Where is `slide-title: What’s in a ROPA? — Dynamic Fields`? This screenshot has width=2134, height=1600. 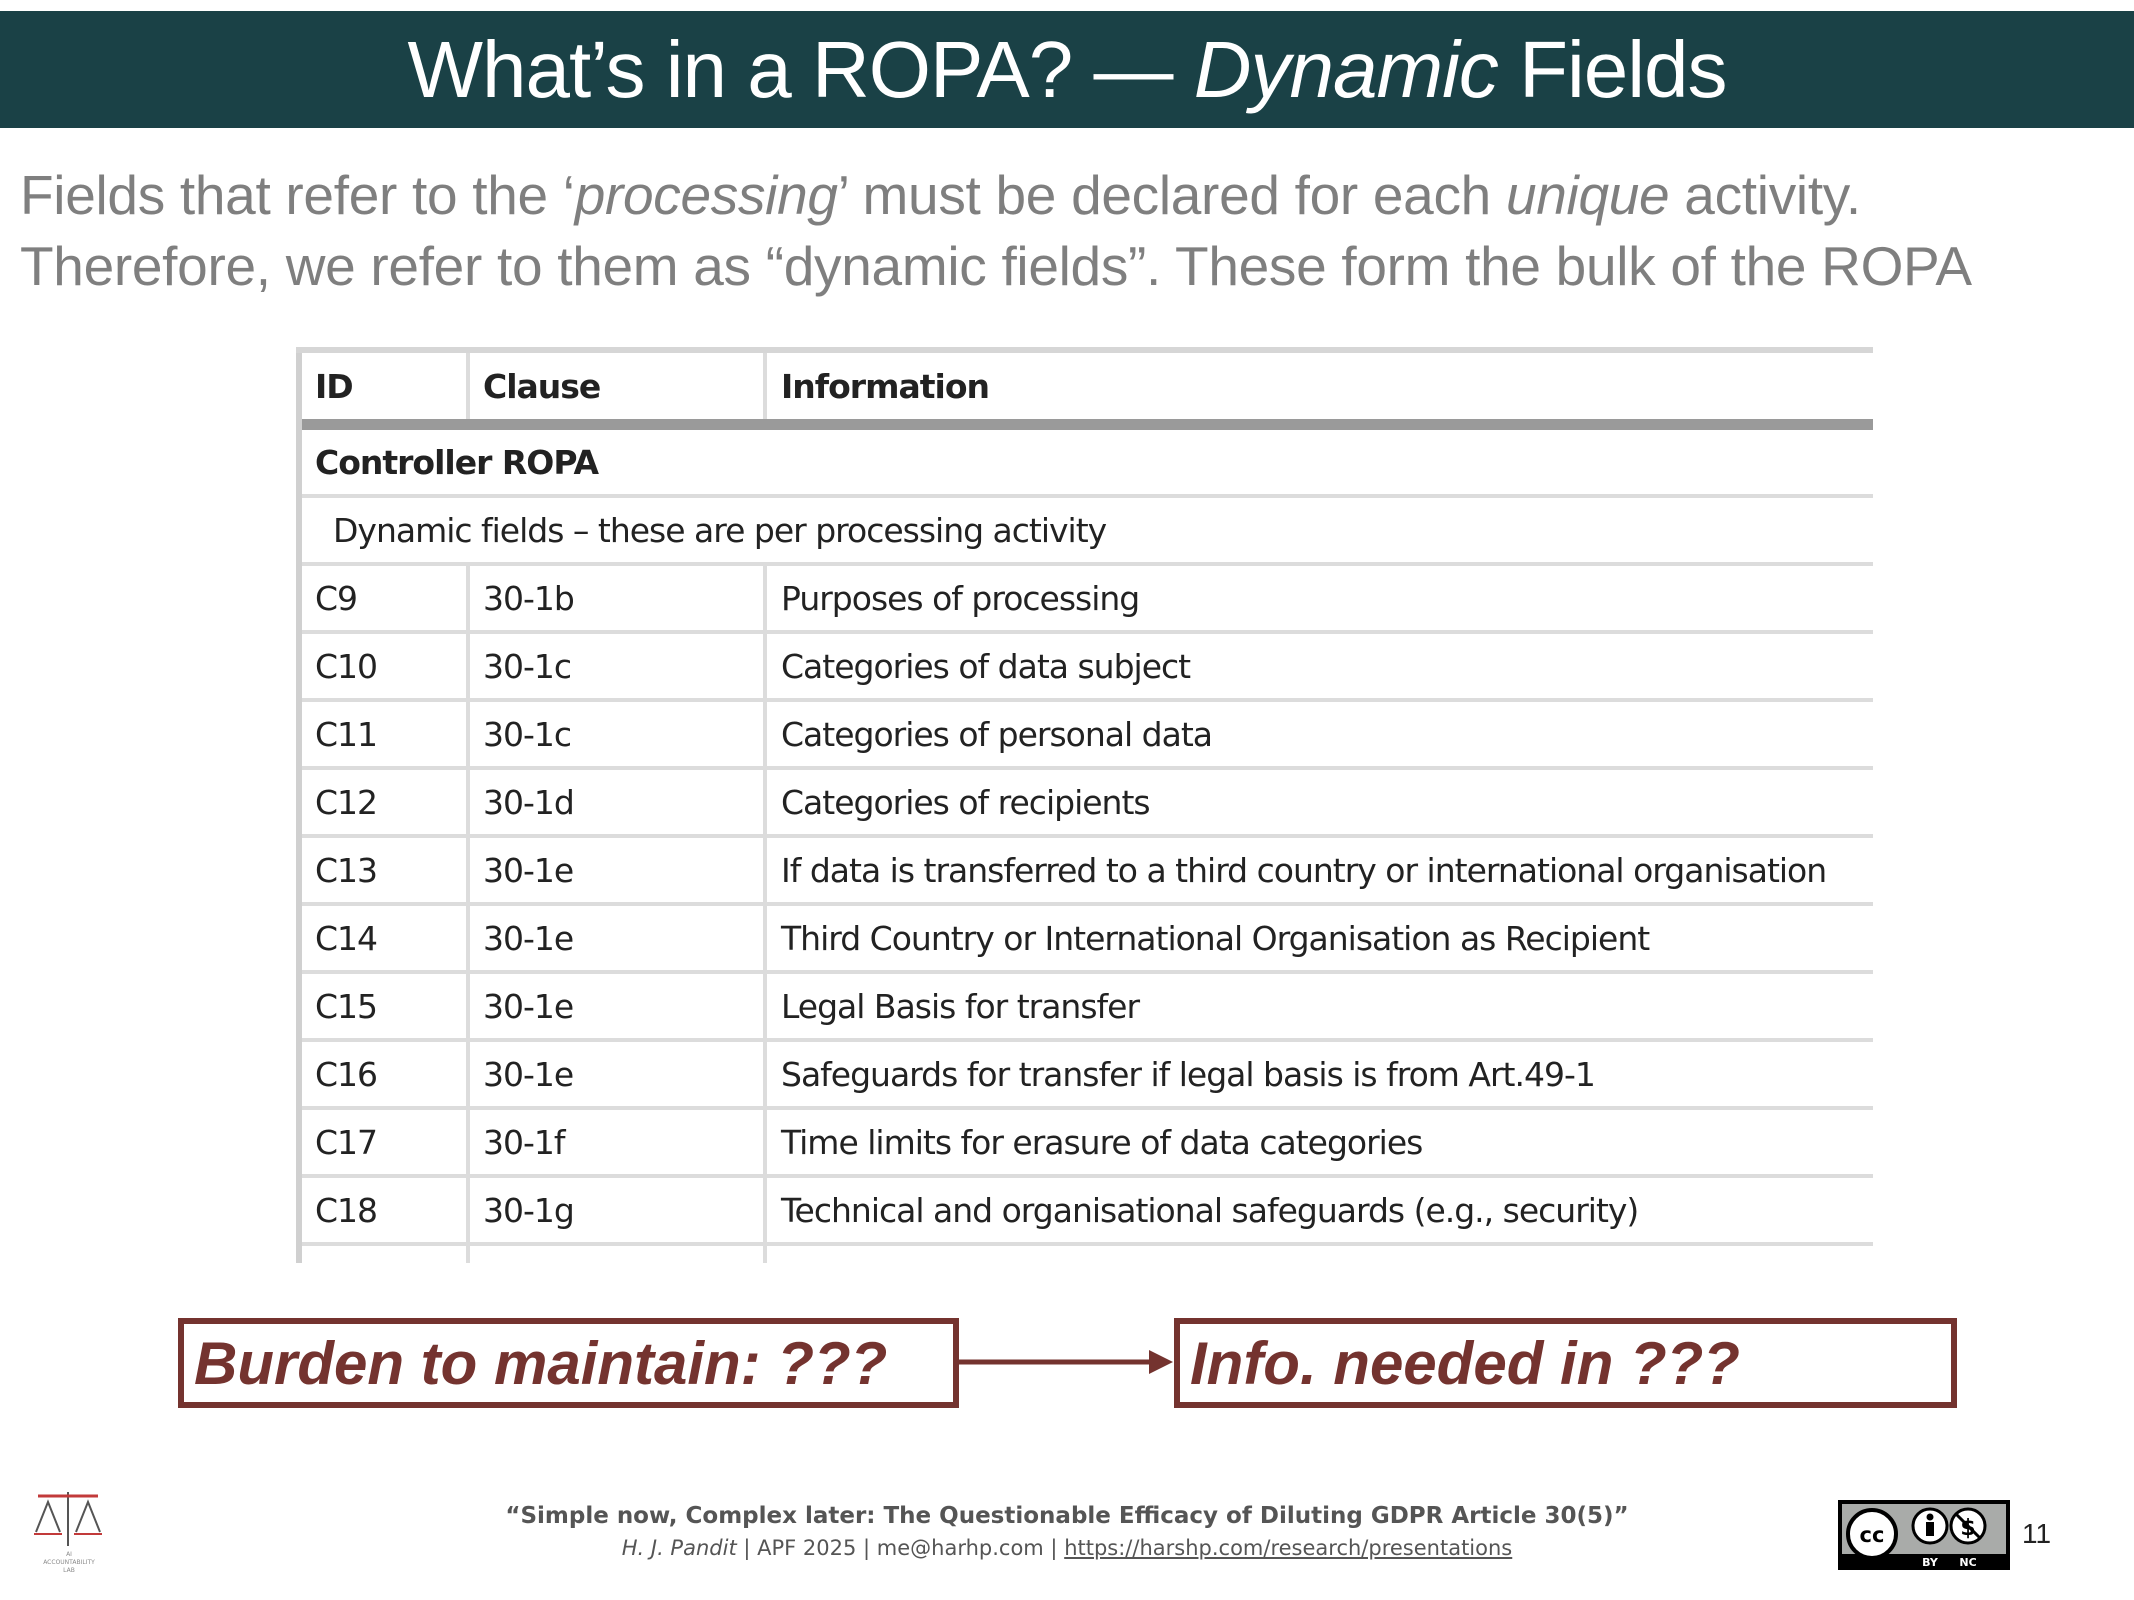
slide-title: What’s in a ROPA? — Dynamic Fields is located at coordinates (1067, 69).